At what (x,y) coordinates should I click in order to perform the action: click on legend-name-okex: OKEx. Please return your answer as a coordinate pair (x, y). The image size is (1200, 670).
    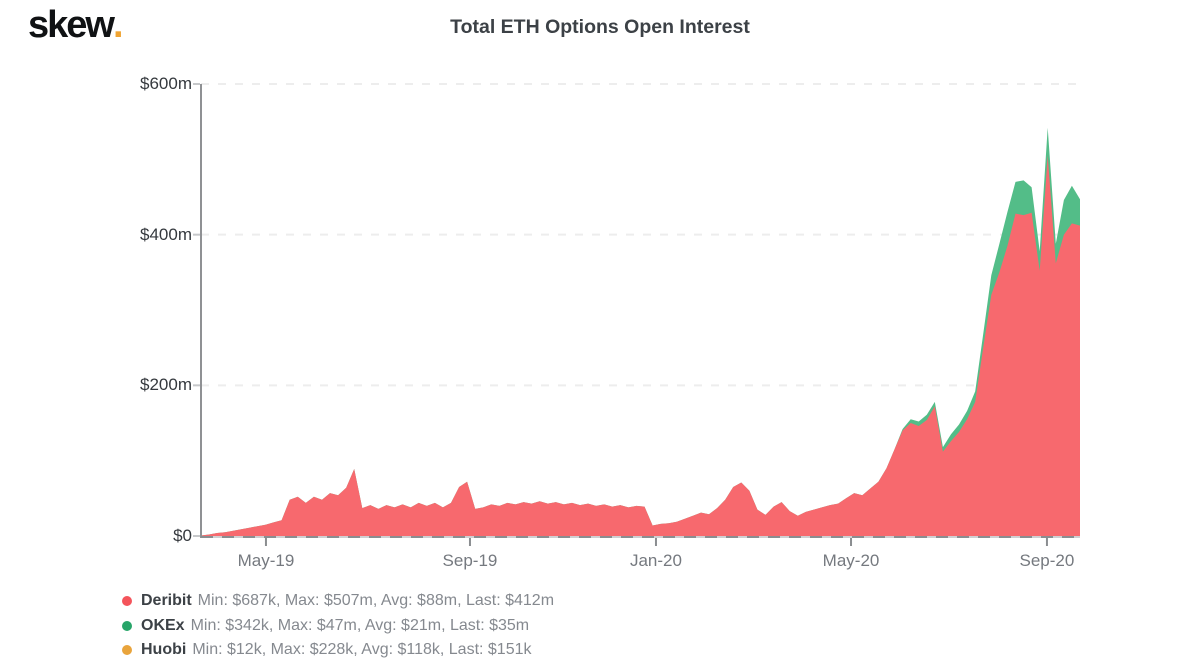
    Looking at the image, I should click on (163, 625).